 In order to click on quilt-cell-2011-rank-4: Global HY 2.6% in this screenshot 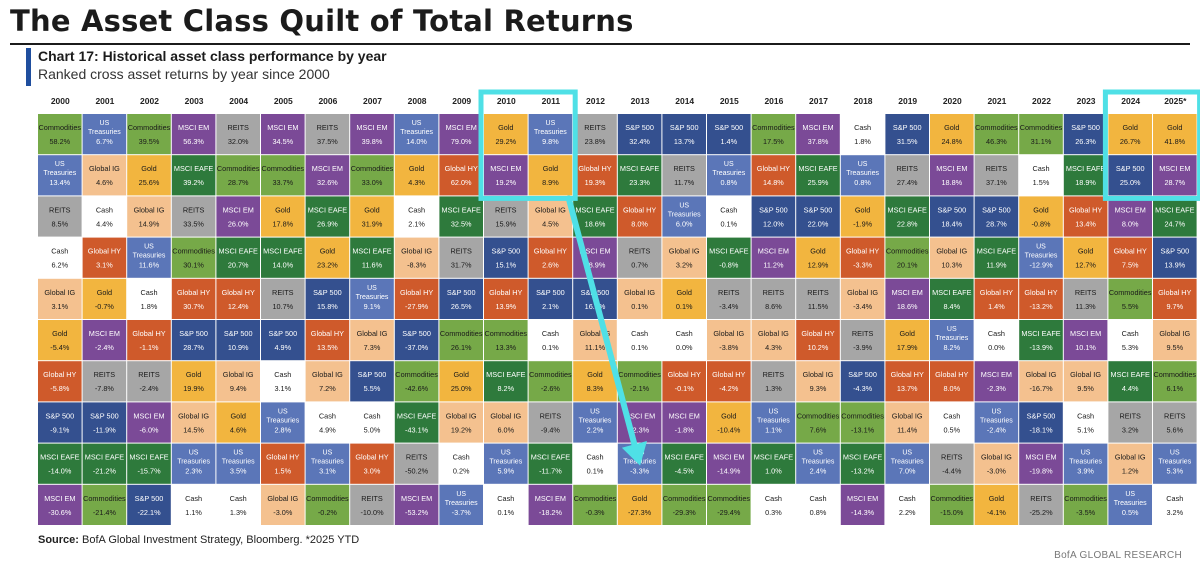, I will do `click(550, 257)`.